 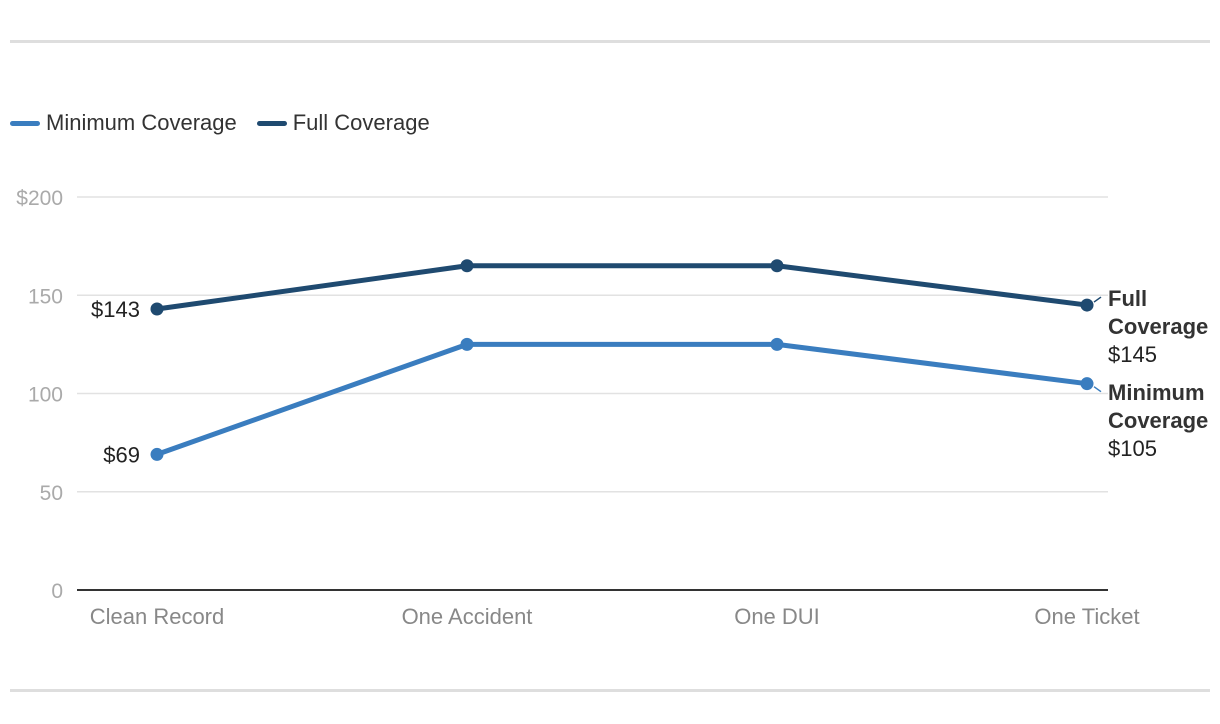 What do you see at coordinates (1086, 616) in the screenshot?
I see `x-tick-label: One Ticket` at bounding box center [1086, 616].